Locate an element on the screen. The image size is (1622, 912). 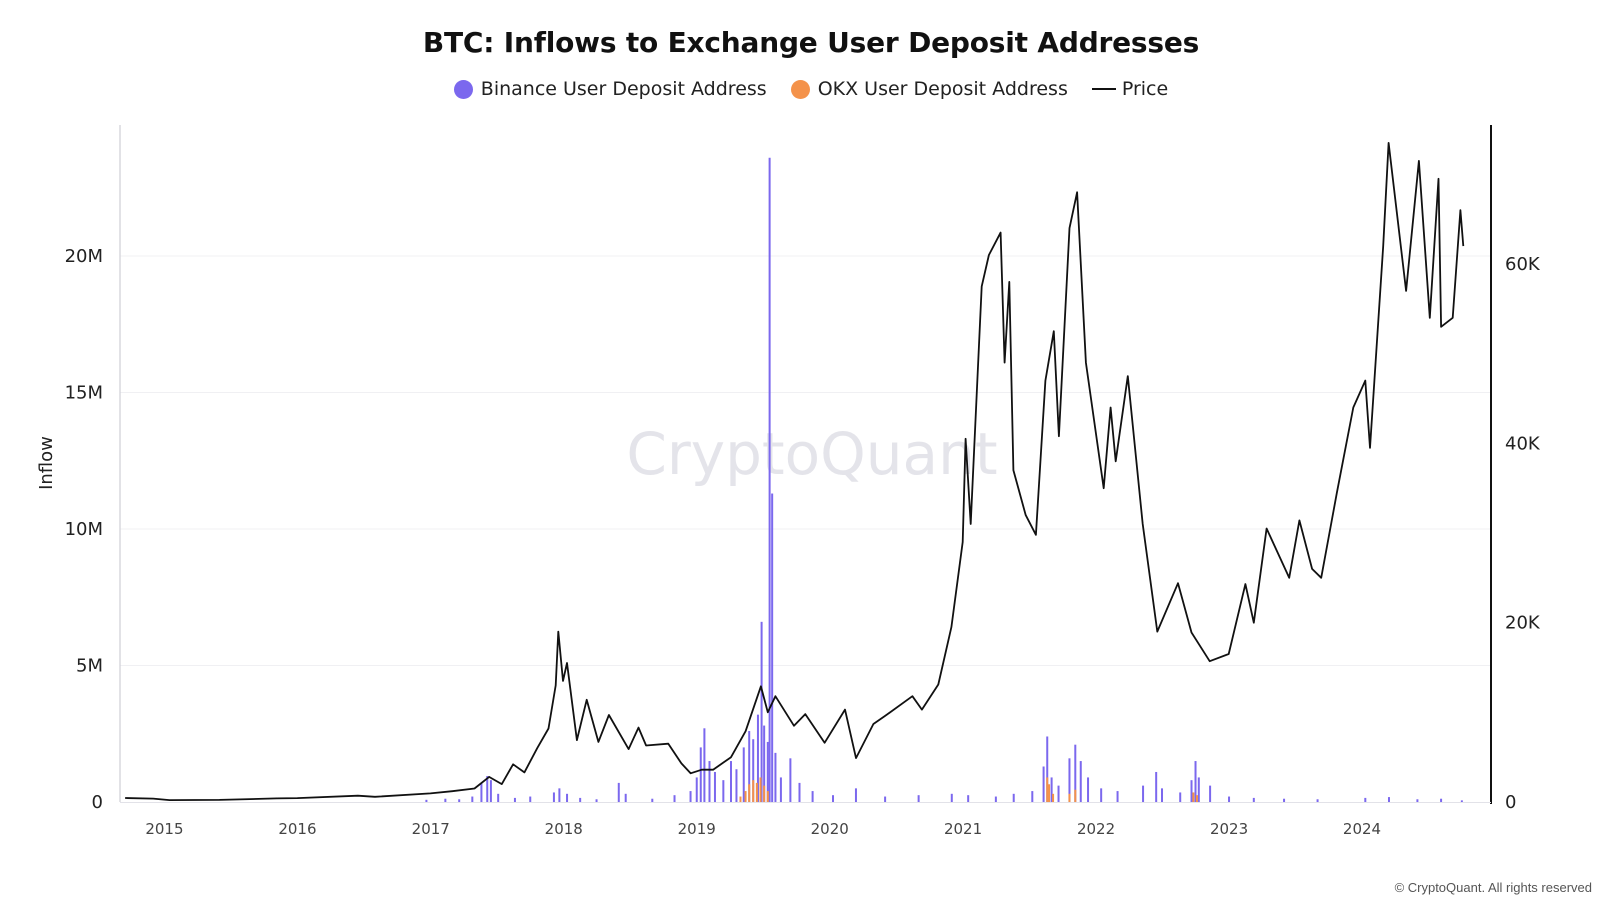
x-tick-label: 2023 is located at coordinates (1229, 829).